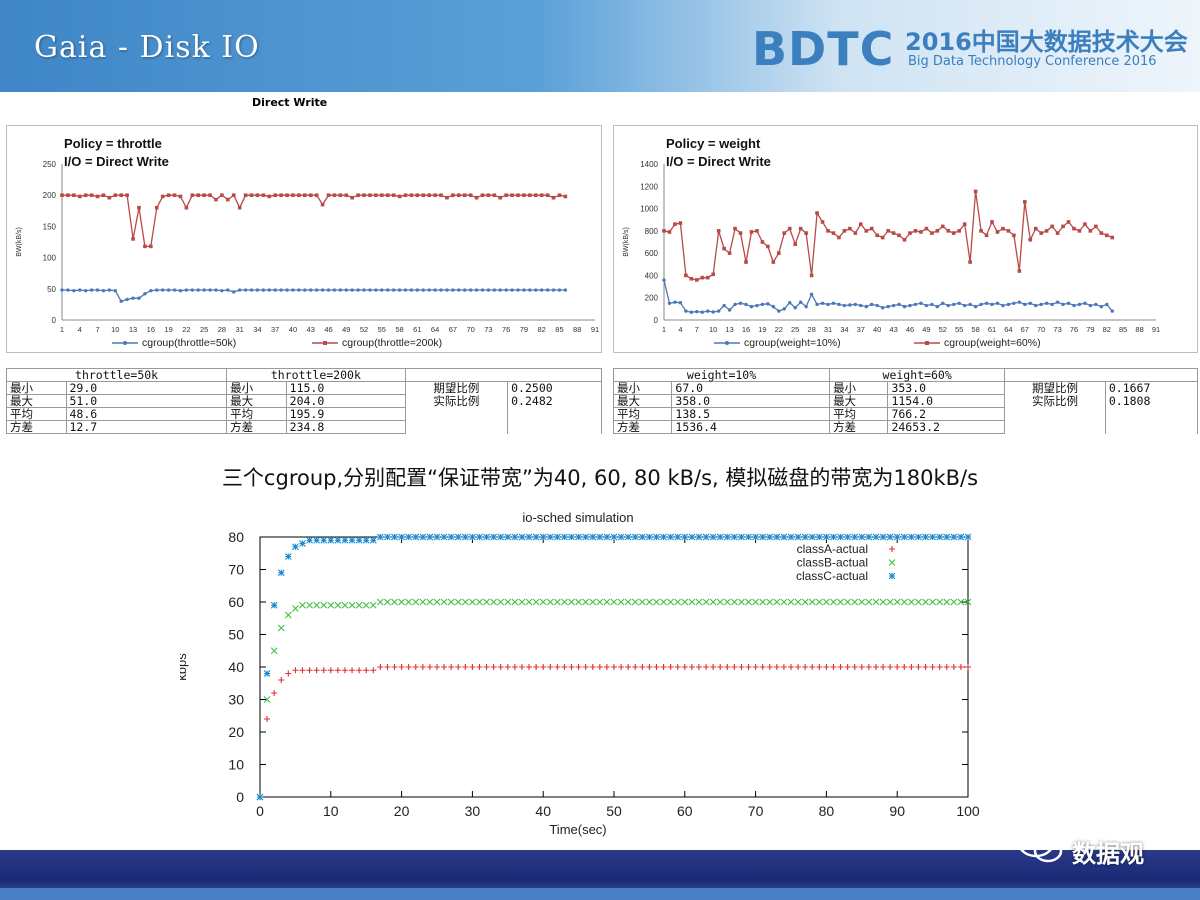 The width and height of the screenshot is (1200, 900). Describe the element at coordinates (382, 329) in the screenshot. I see `x-tick-label: 55` at that location.